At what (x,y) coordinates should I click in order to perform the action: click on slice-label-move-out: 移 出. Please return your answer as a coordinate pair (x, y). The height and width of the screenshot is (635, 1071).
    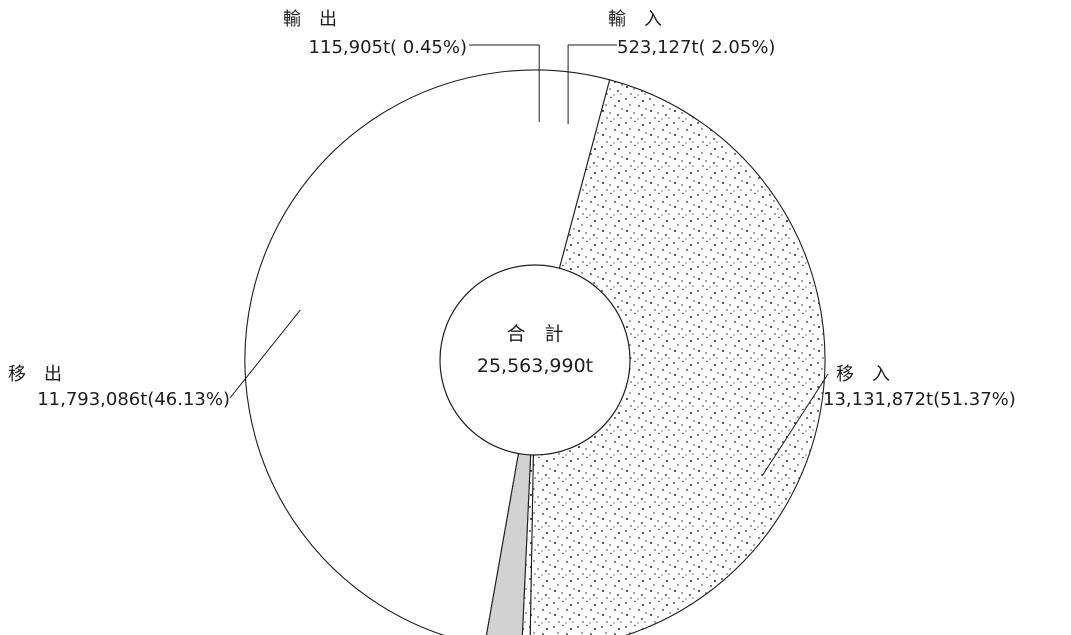
    Looking at the image, I should click on (35, 374).